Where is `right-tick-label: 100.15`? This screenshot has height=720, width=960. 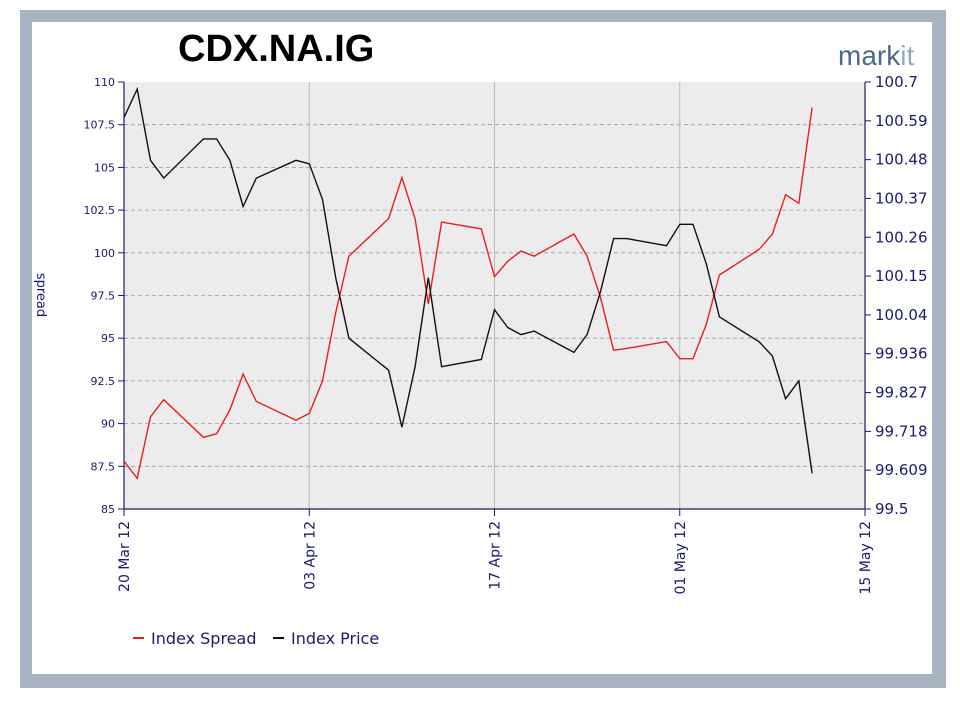
right-tick-label: 100.15 is located at coordinates (901, 276).